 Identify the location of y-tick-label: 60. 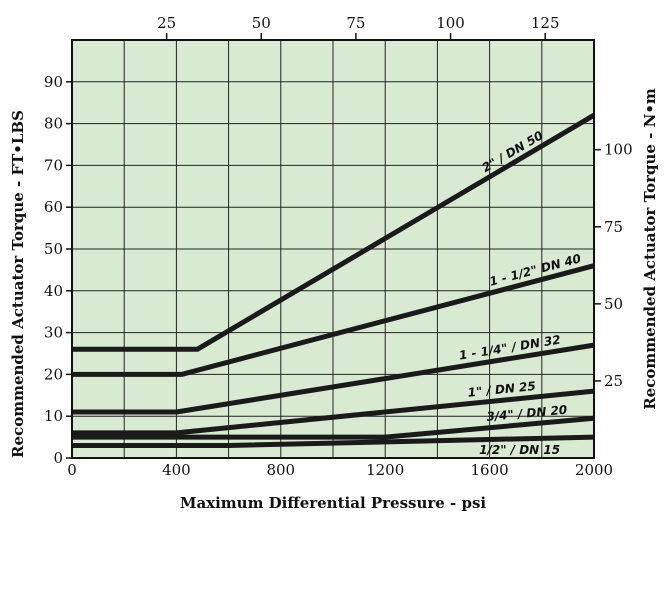
(53, 207).